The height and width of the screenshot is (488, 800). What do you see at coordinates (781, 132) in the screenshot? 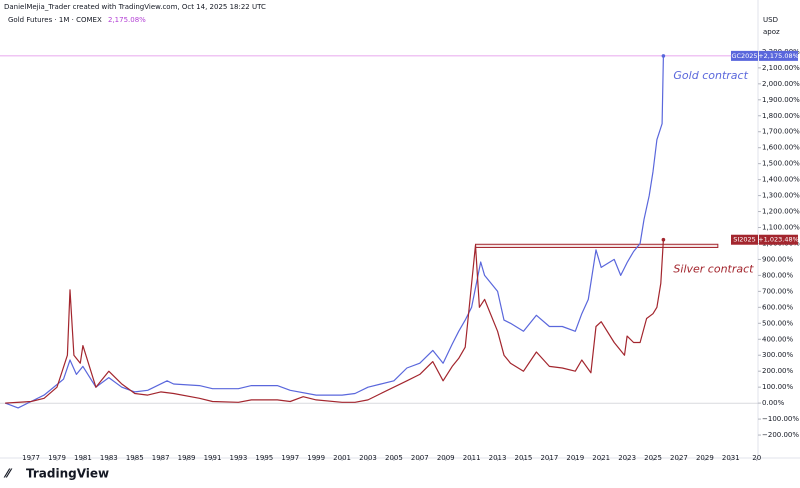
I see `y-tick-label: 1,700.00%` at bounding box center [781, 132].